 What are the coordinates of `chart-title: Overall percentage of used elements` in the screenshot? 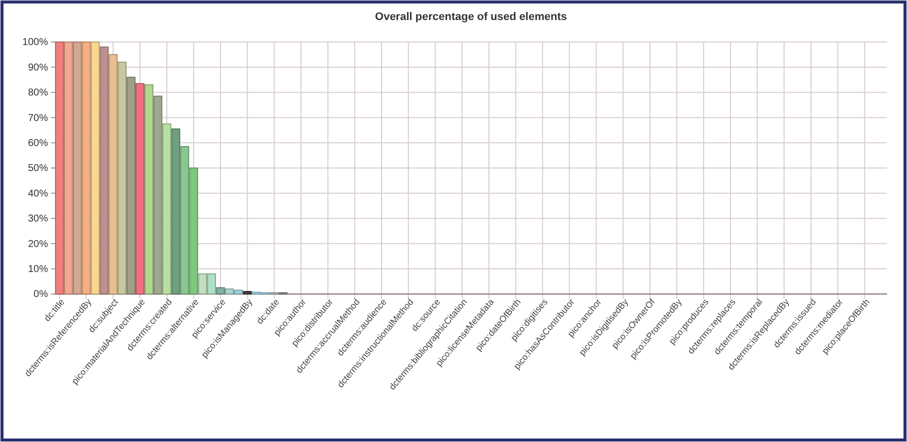 It's located at (471, 17).